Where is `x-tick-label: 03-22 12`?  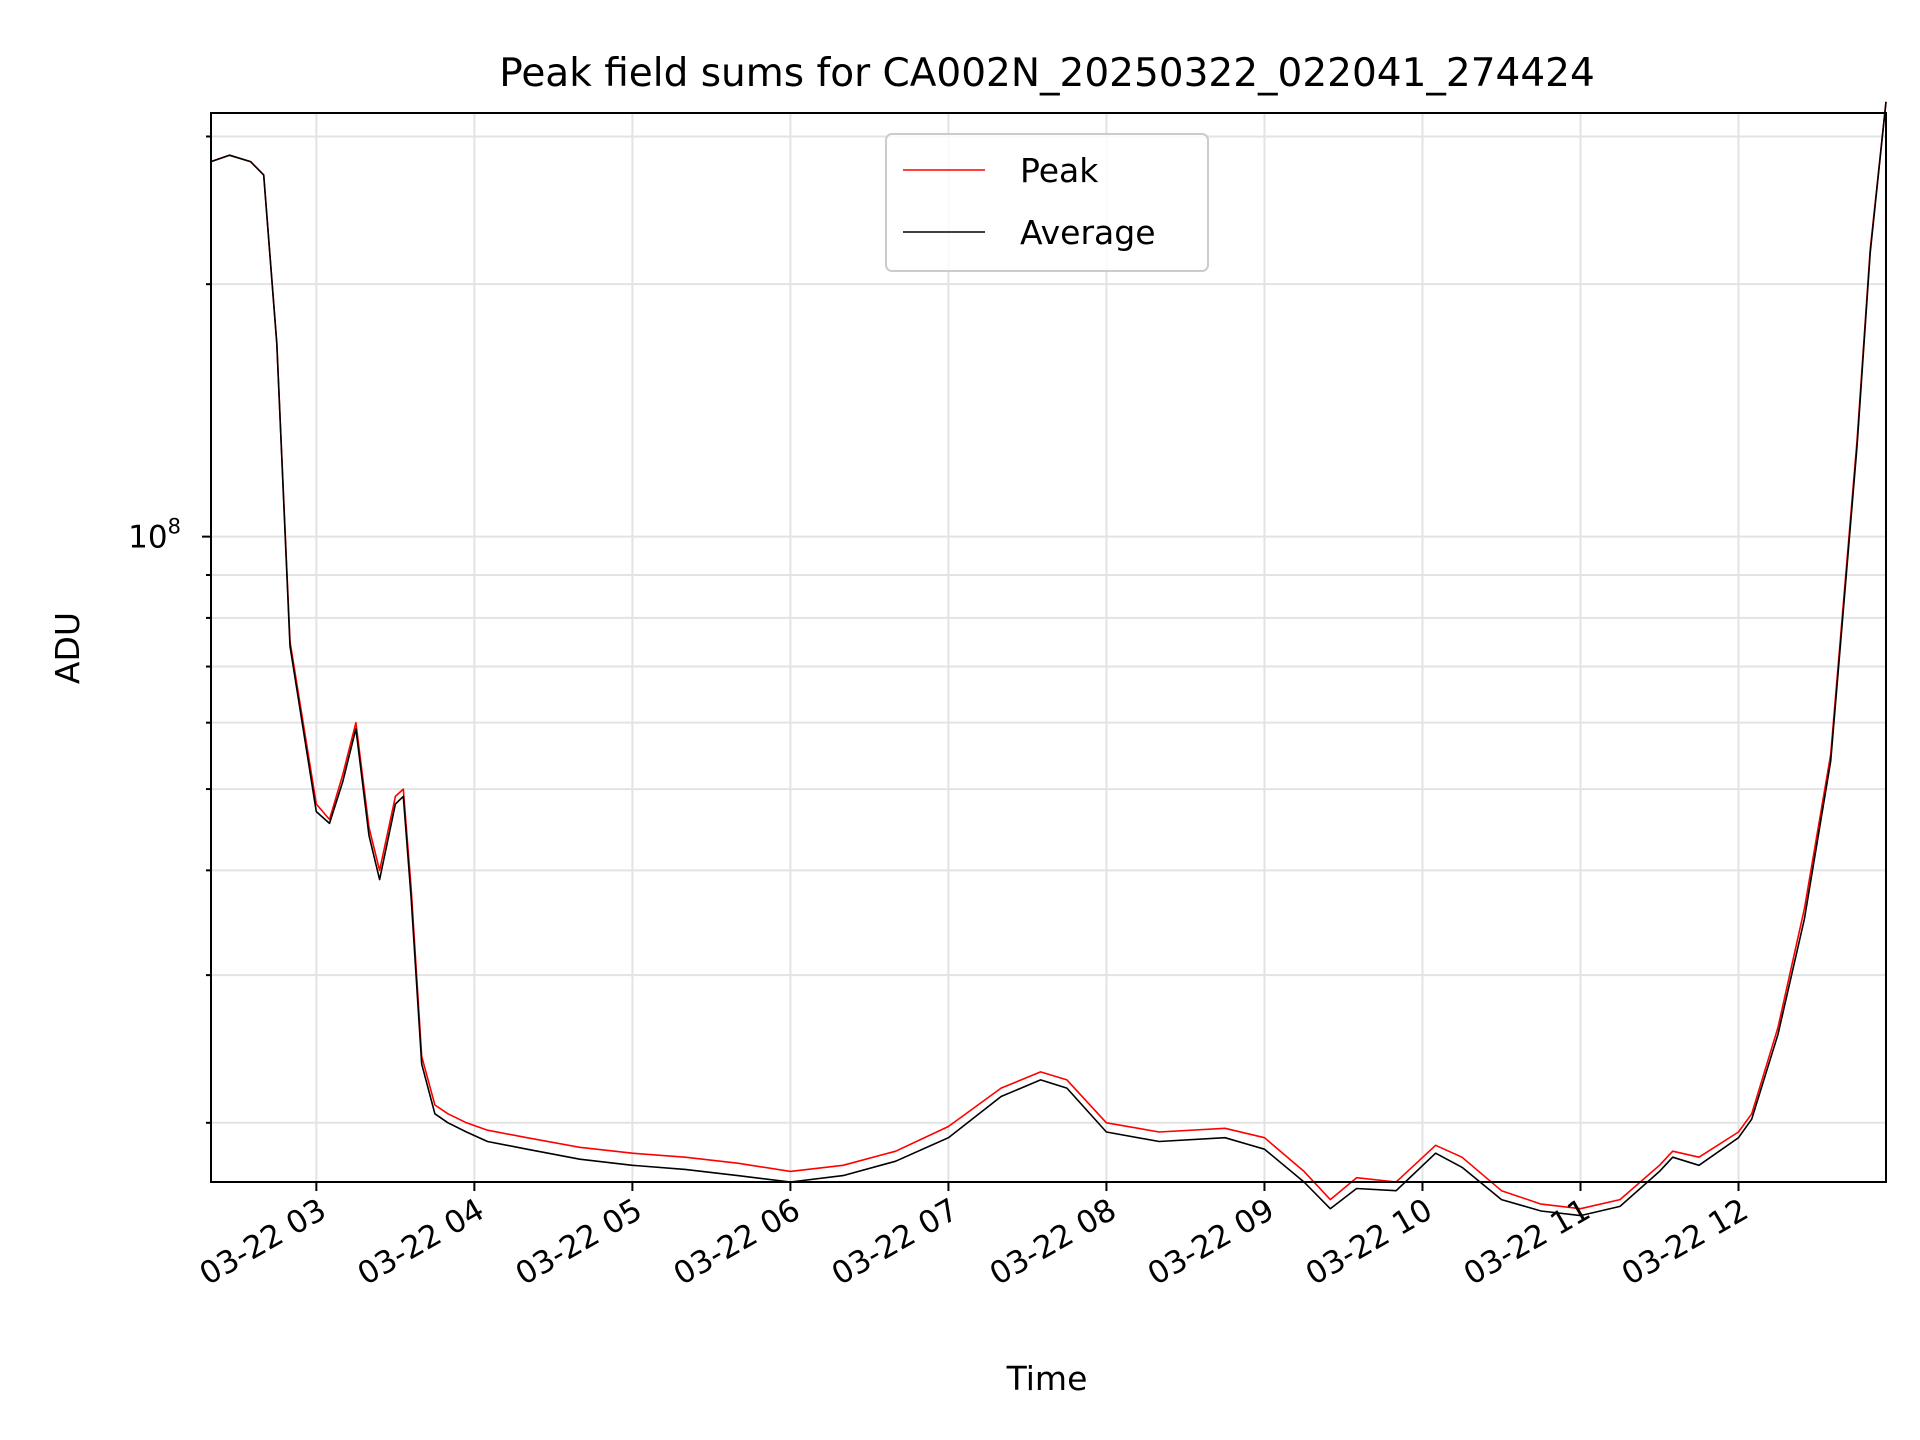
x-tick-label: 03-22 12 is located at coordinates (1685, 1242).